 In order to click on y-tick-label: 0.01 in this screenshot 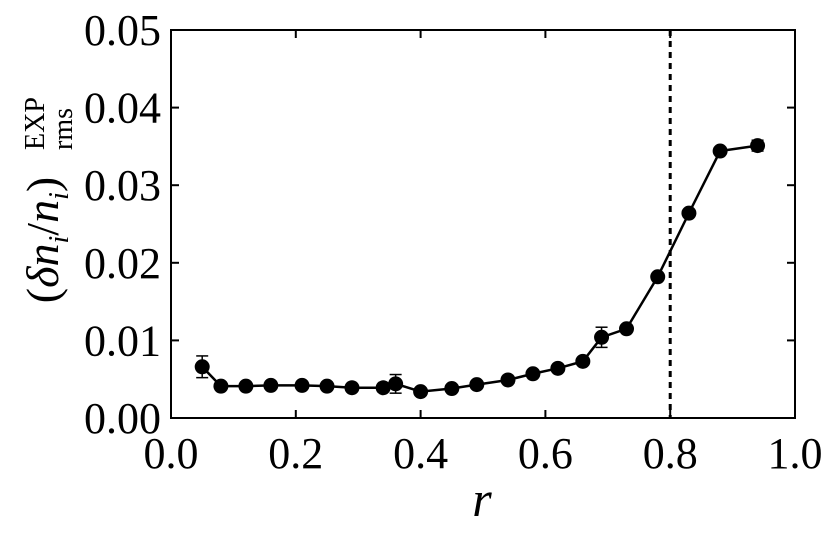, I will do `click(122, 340)`.